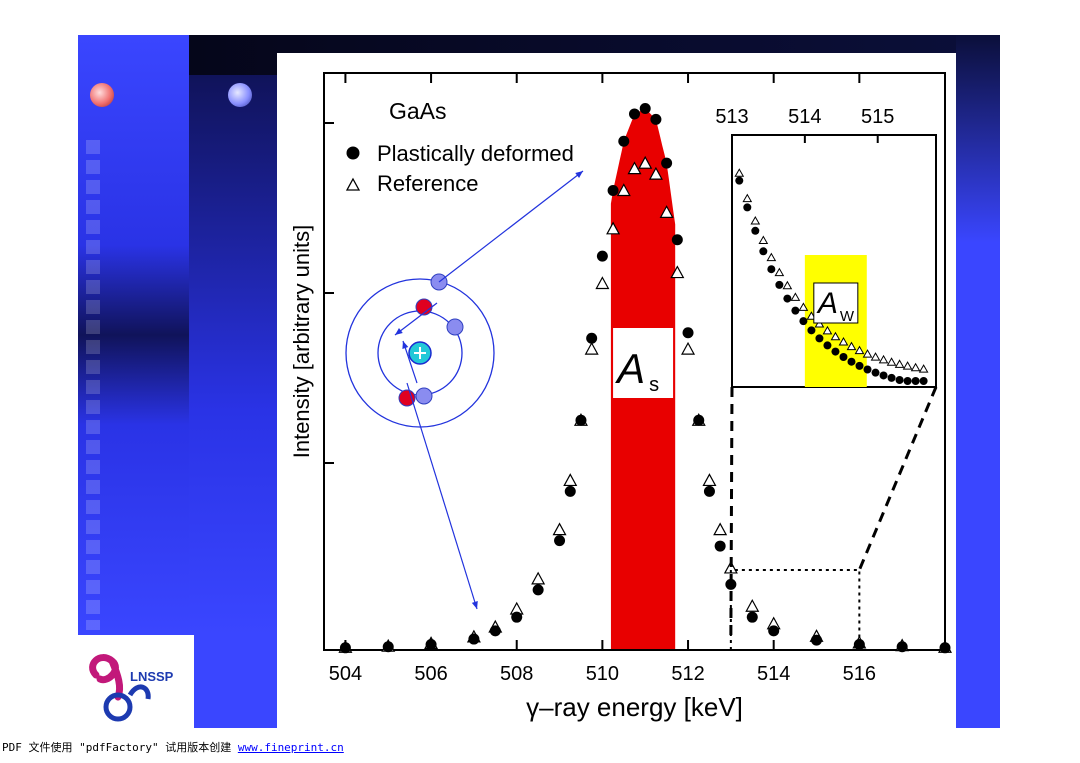  I want to click on arrow-to-peak-head, so click(579, 174).